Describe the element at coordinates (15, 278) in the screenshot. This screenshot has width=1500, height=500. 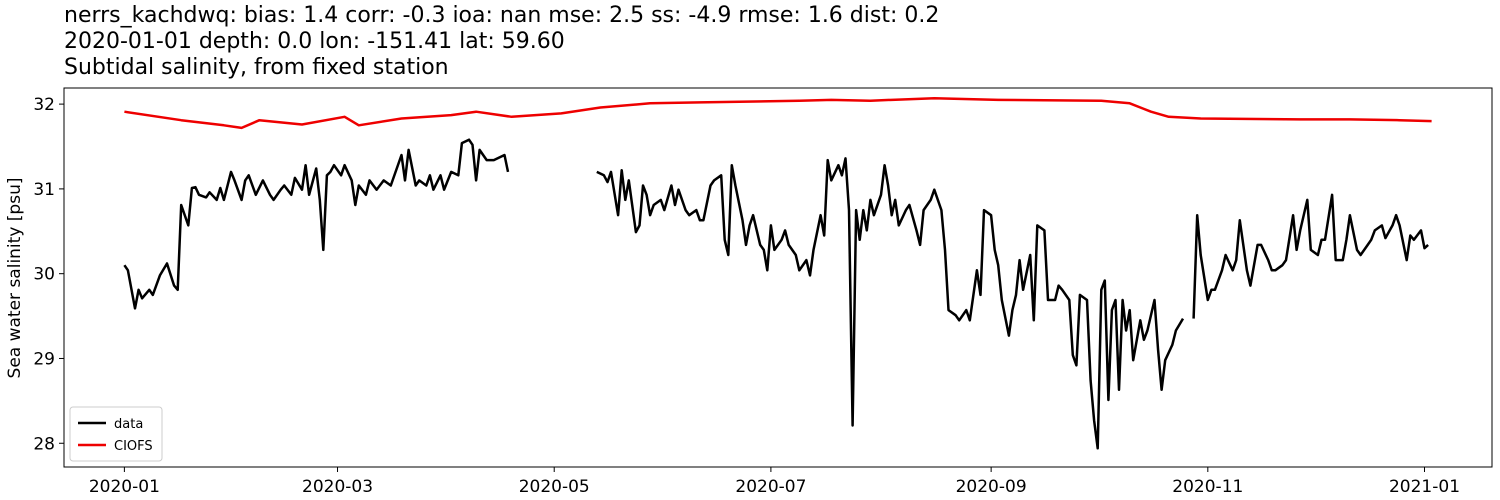
I see `y-axis-label: Sea water salinity [psu]` at that location.